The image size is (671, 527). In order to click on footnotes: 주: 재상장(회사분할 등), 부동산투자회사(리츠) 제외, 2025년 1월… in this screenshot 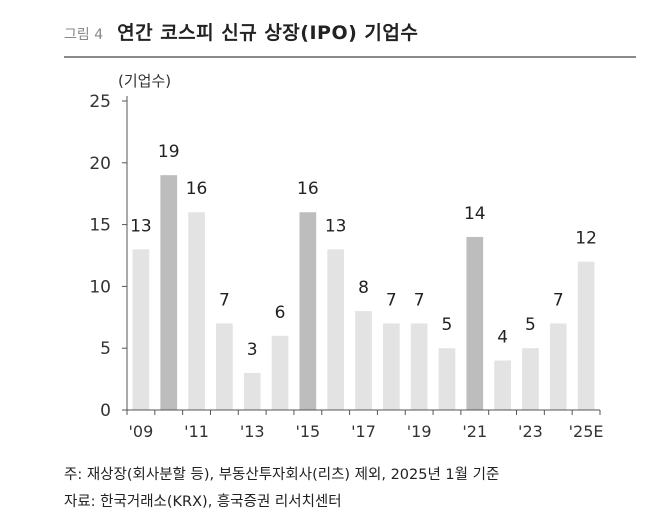, I will do `click(281, 489)`.